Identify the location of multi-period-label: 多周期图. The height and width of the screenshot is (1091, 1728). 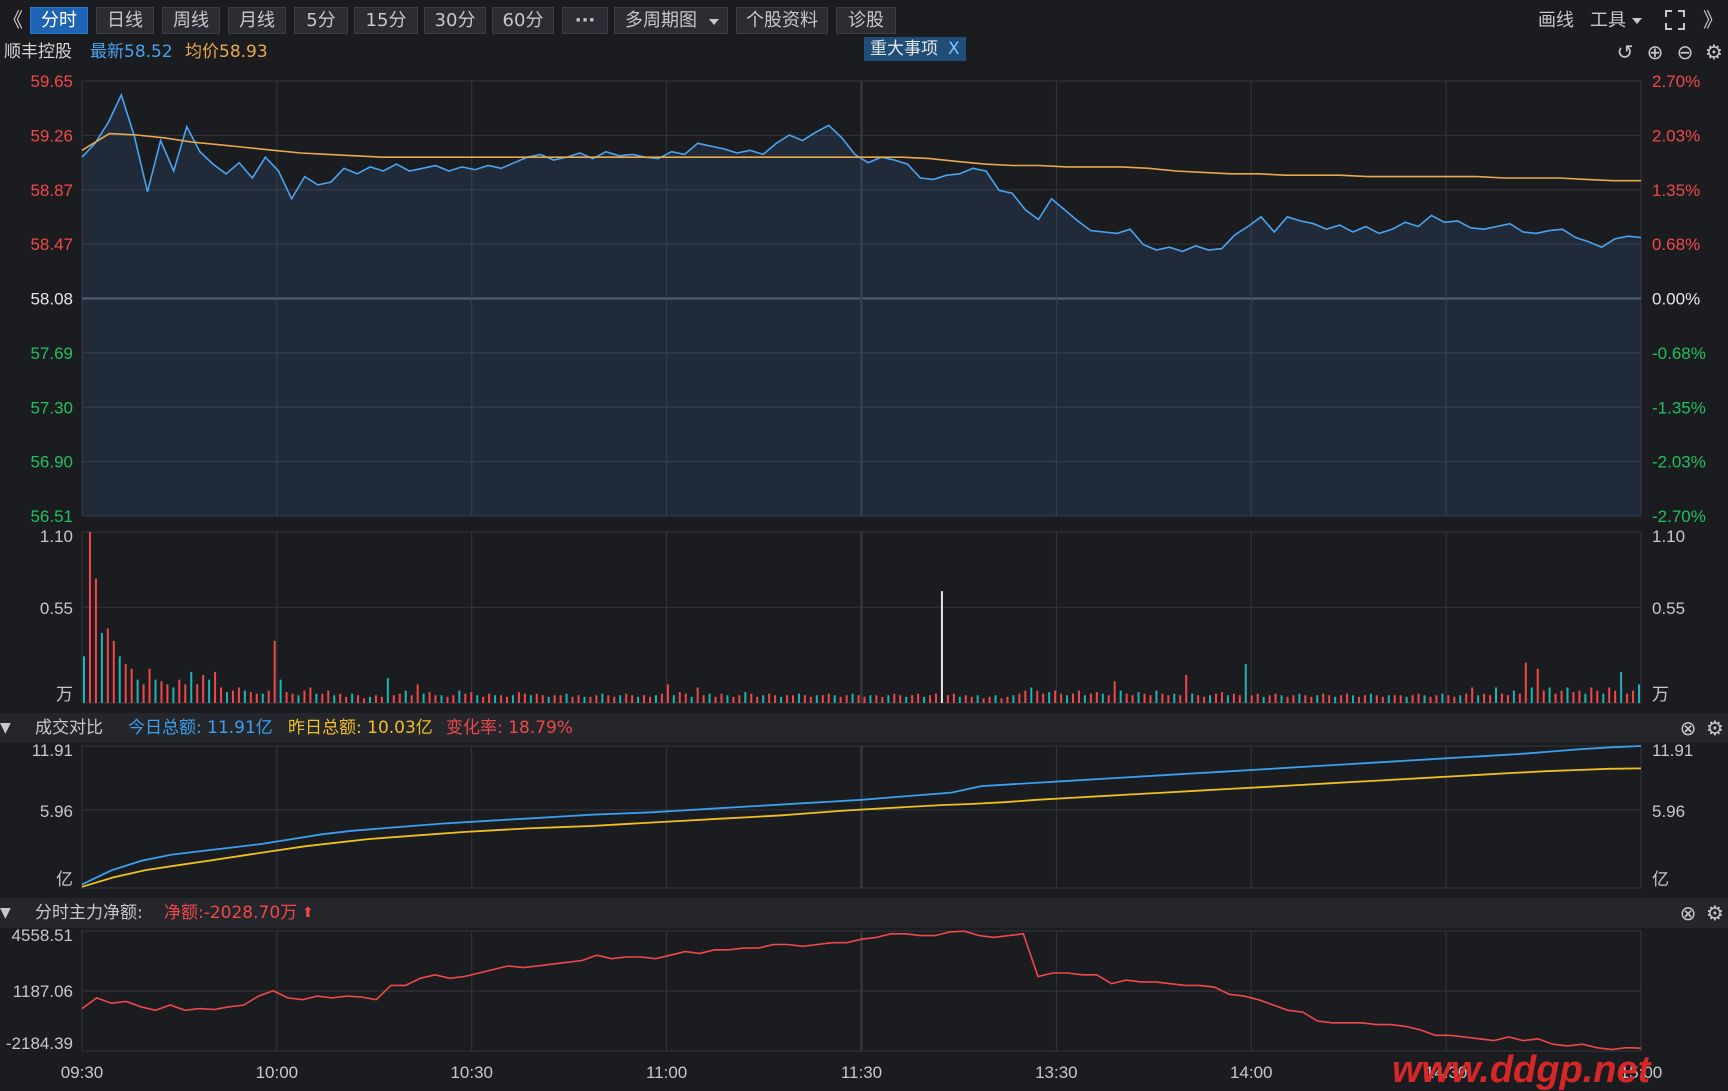
(661, 20).